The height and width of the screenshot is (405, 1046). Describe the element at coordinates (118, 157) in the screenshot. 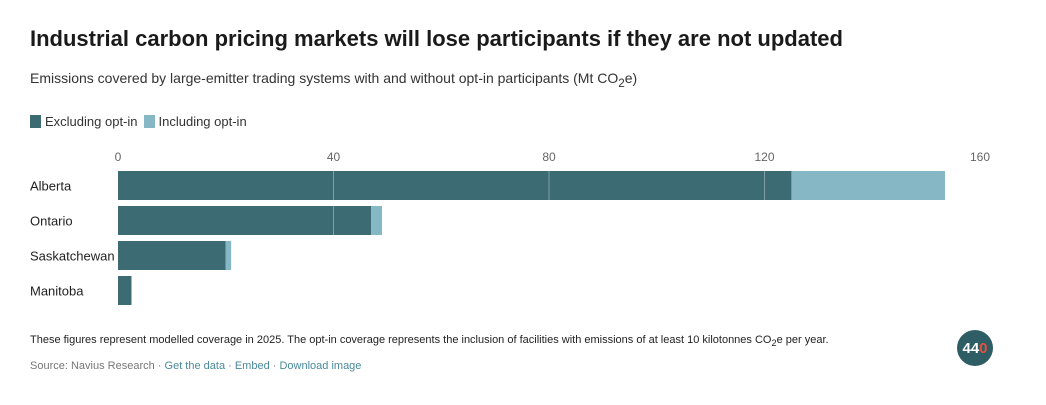

I see `x-tick-label: 0` at that location.